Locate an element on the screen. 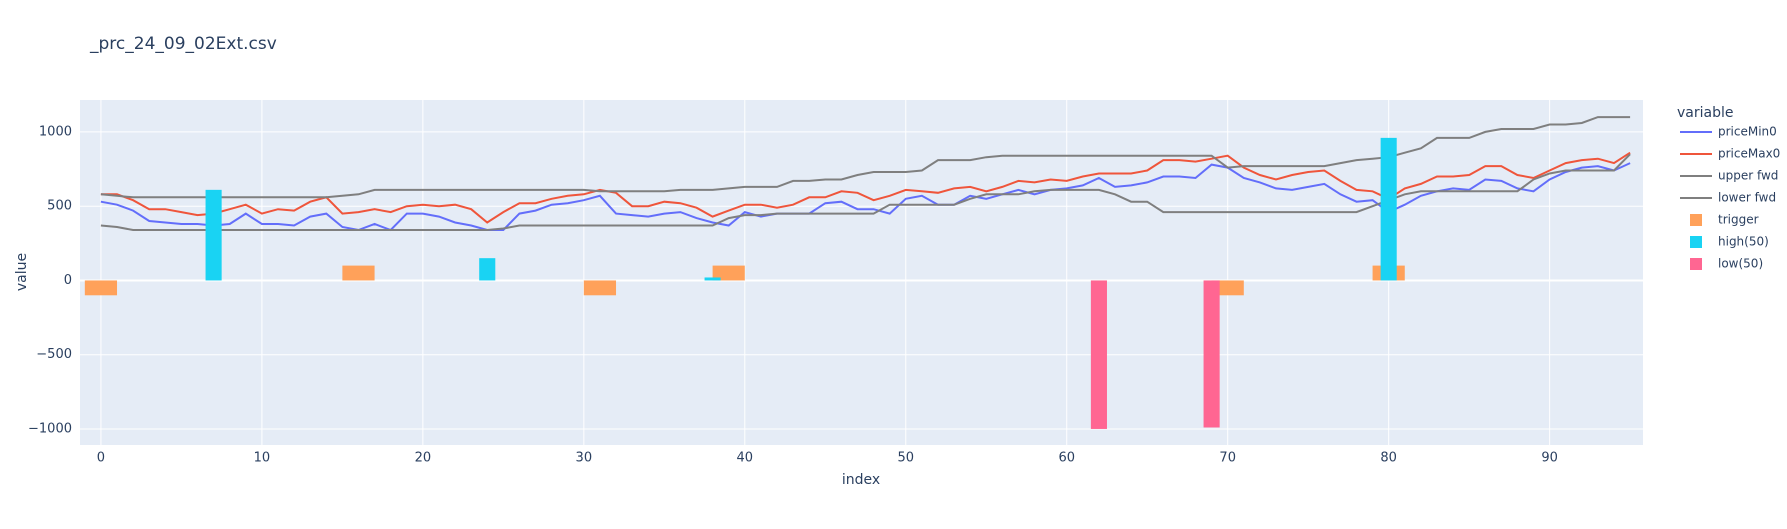  x-tick-label: 60 is located at coordinates (1066, 458).